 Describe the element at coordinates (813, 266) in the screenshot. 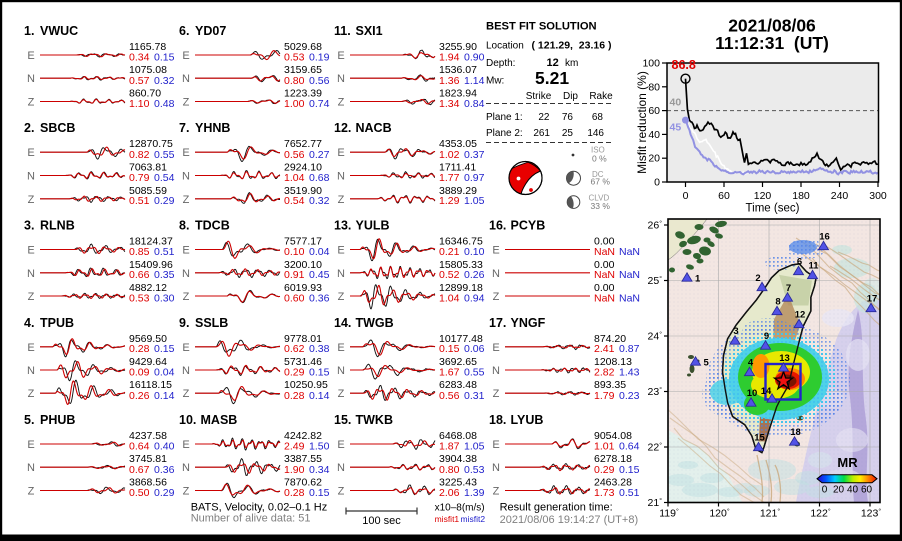

I see `svg-text: 11` at that location.